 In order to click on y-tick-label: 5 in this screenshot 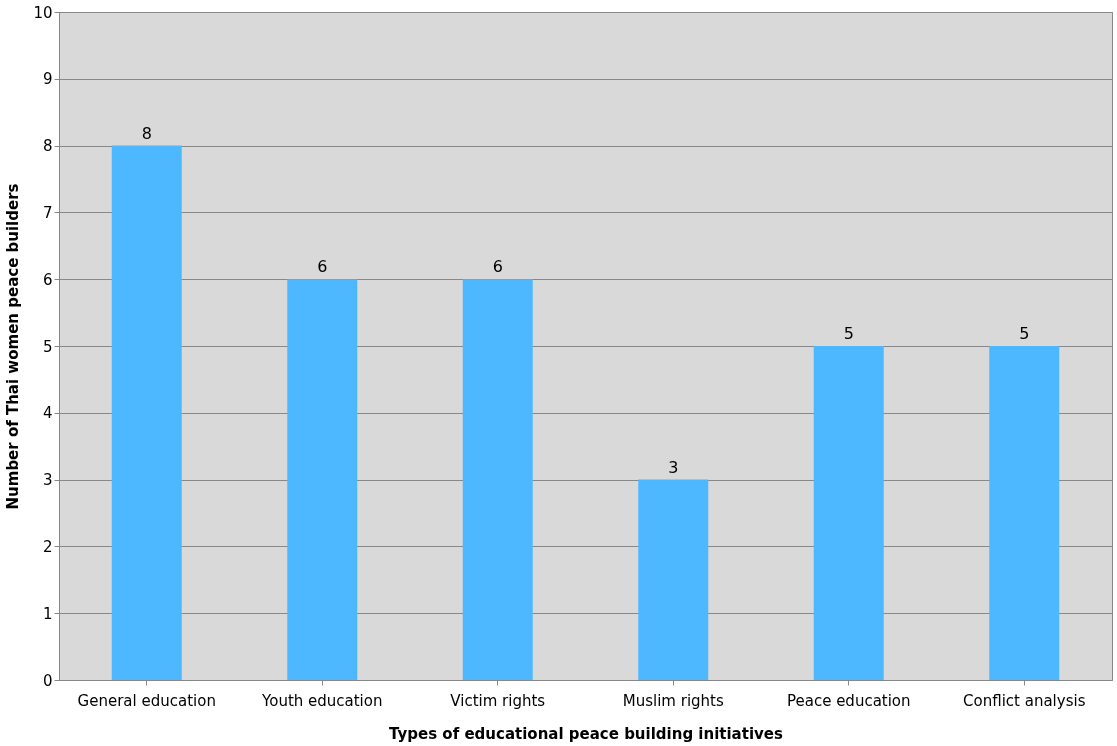, I will do `click(47, 346)`.